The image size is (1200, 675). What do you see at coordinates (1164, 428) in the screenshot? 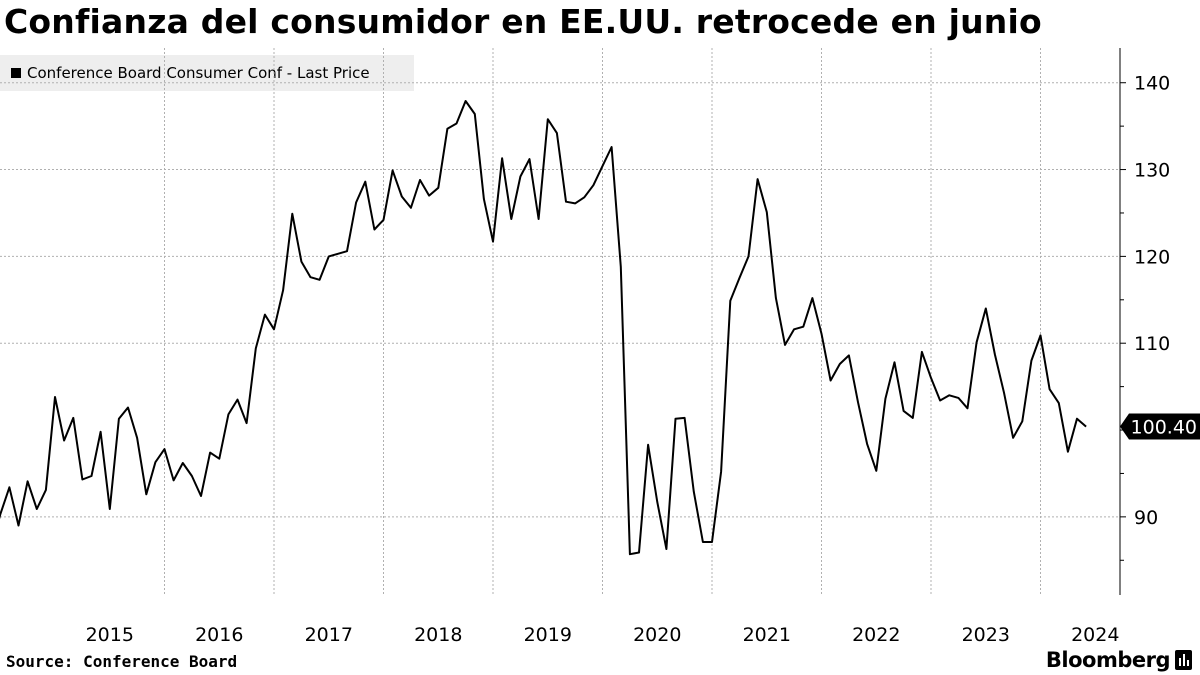
I see `last-value-label: 100.40` at bounding box center [1164, 428].